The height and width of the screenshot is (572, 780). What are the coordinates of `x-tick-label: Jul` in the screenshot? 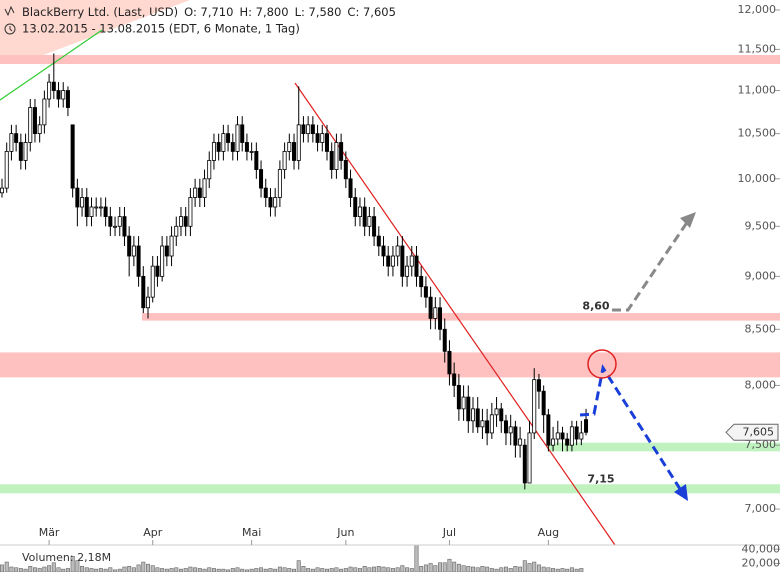 It's located at (449, 532).